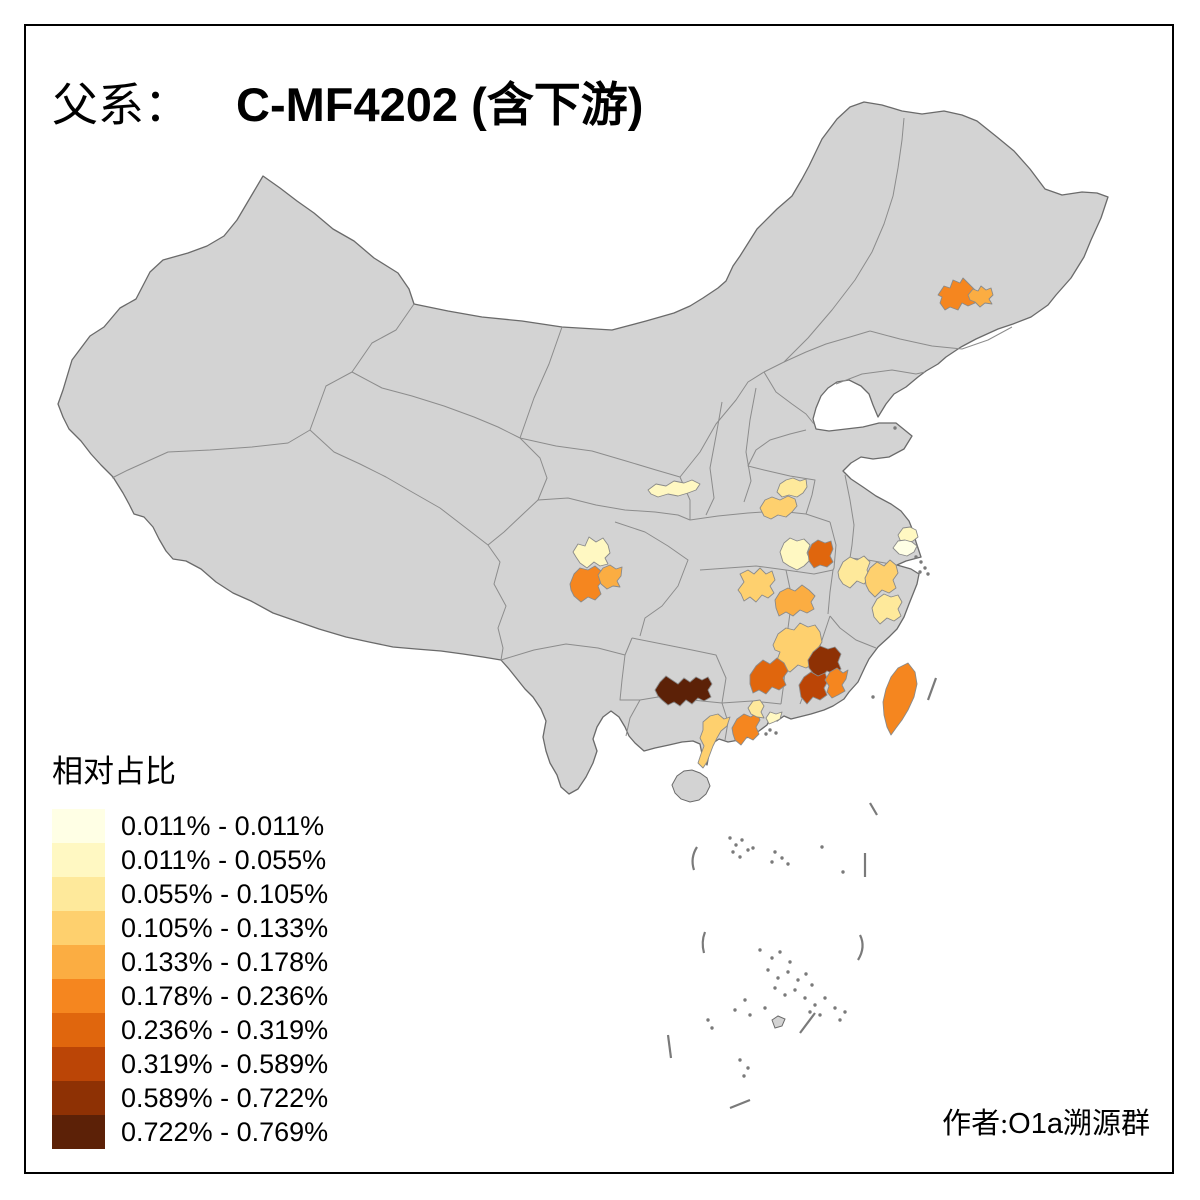 The image size is (1200, 1200). What do you see at coordinates (813, 688) in the screenshot?
I see `map-region-southwest-fujian` at bounding box center [813, 688].